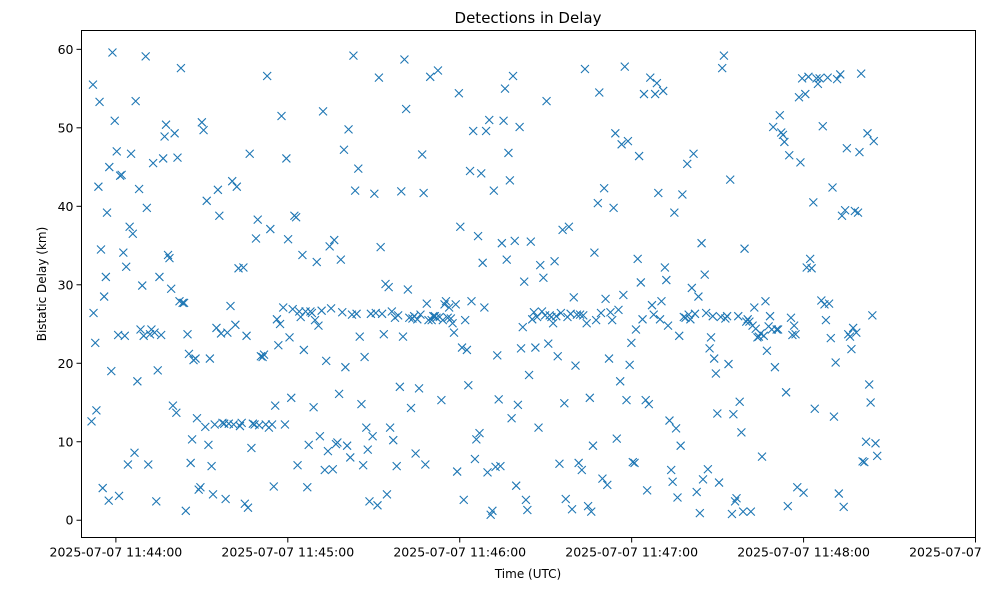  Describe the element at coordinates (66, 127) in the screenshot. I see `y-tick-label: 50` at that location.